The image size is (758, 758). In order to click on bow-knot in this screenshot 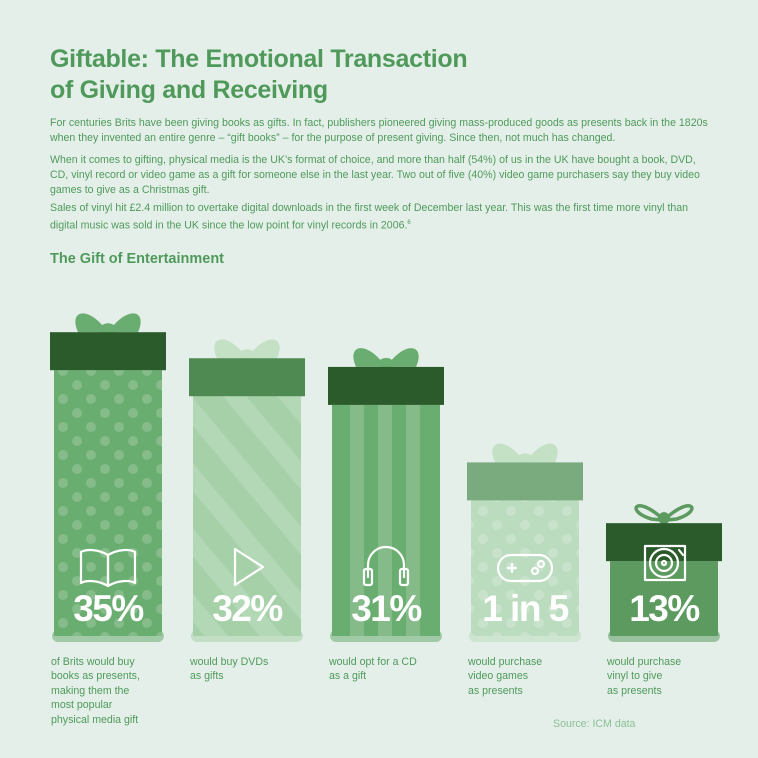, I will do `click(664, 518)`.